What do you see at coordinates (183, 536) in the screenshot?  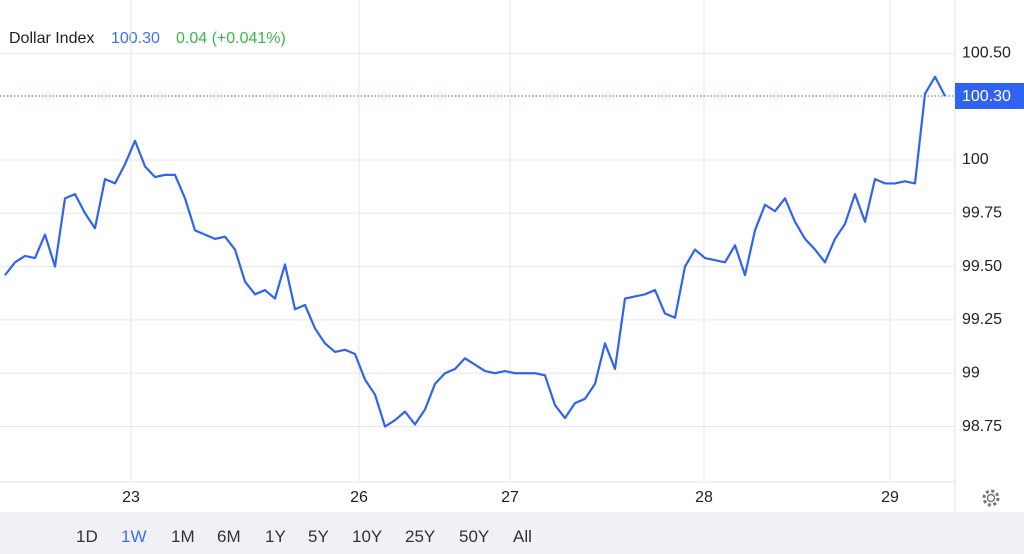 I see `timeframe-button: 1M` at bounding box center [183, 536].